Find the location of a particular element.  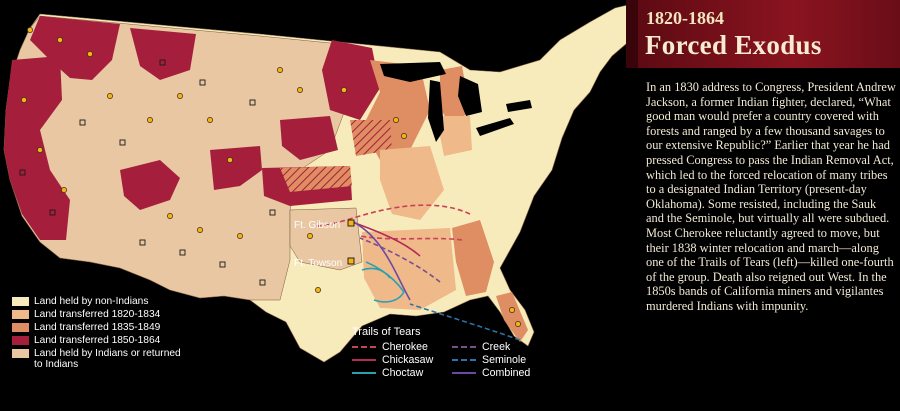

trail-choctaw is located at coordinates (383, 282).